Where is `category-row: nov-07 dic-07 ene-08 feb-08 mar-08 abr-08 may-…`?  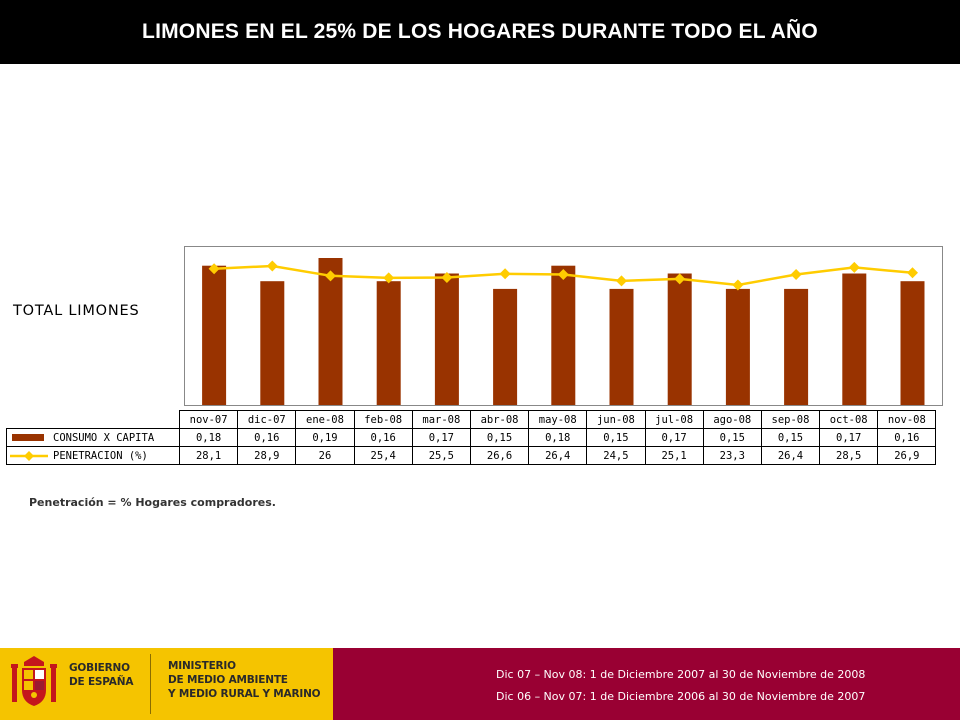 category-row: nov-07 dic-07 ene-08 feb-08 mar-08 abr-08 may-… is located at coordinates (472, 419).